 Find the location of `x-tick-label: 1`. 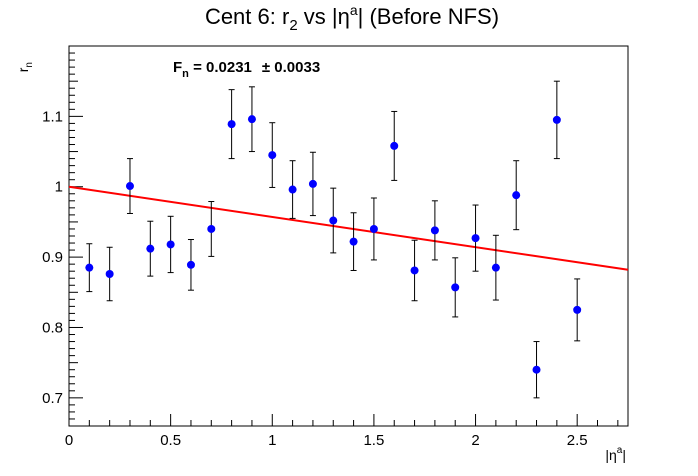

x-tick-label: 1 is located at coordinates (272, 440).